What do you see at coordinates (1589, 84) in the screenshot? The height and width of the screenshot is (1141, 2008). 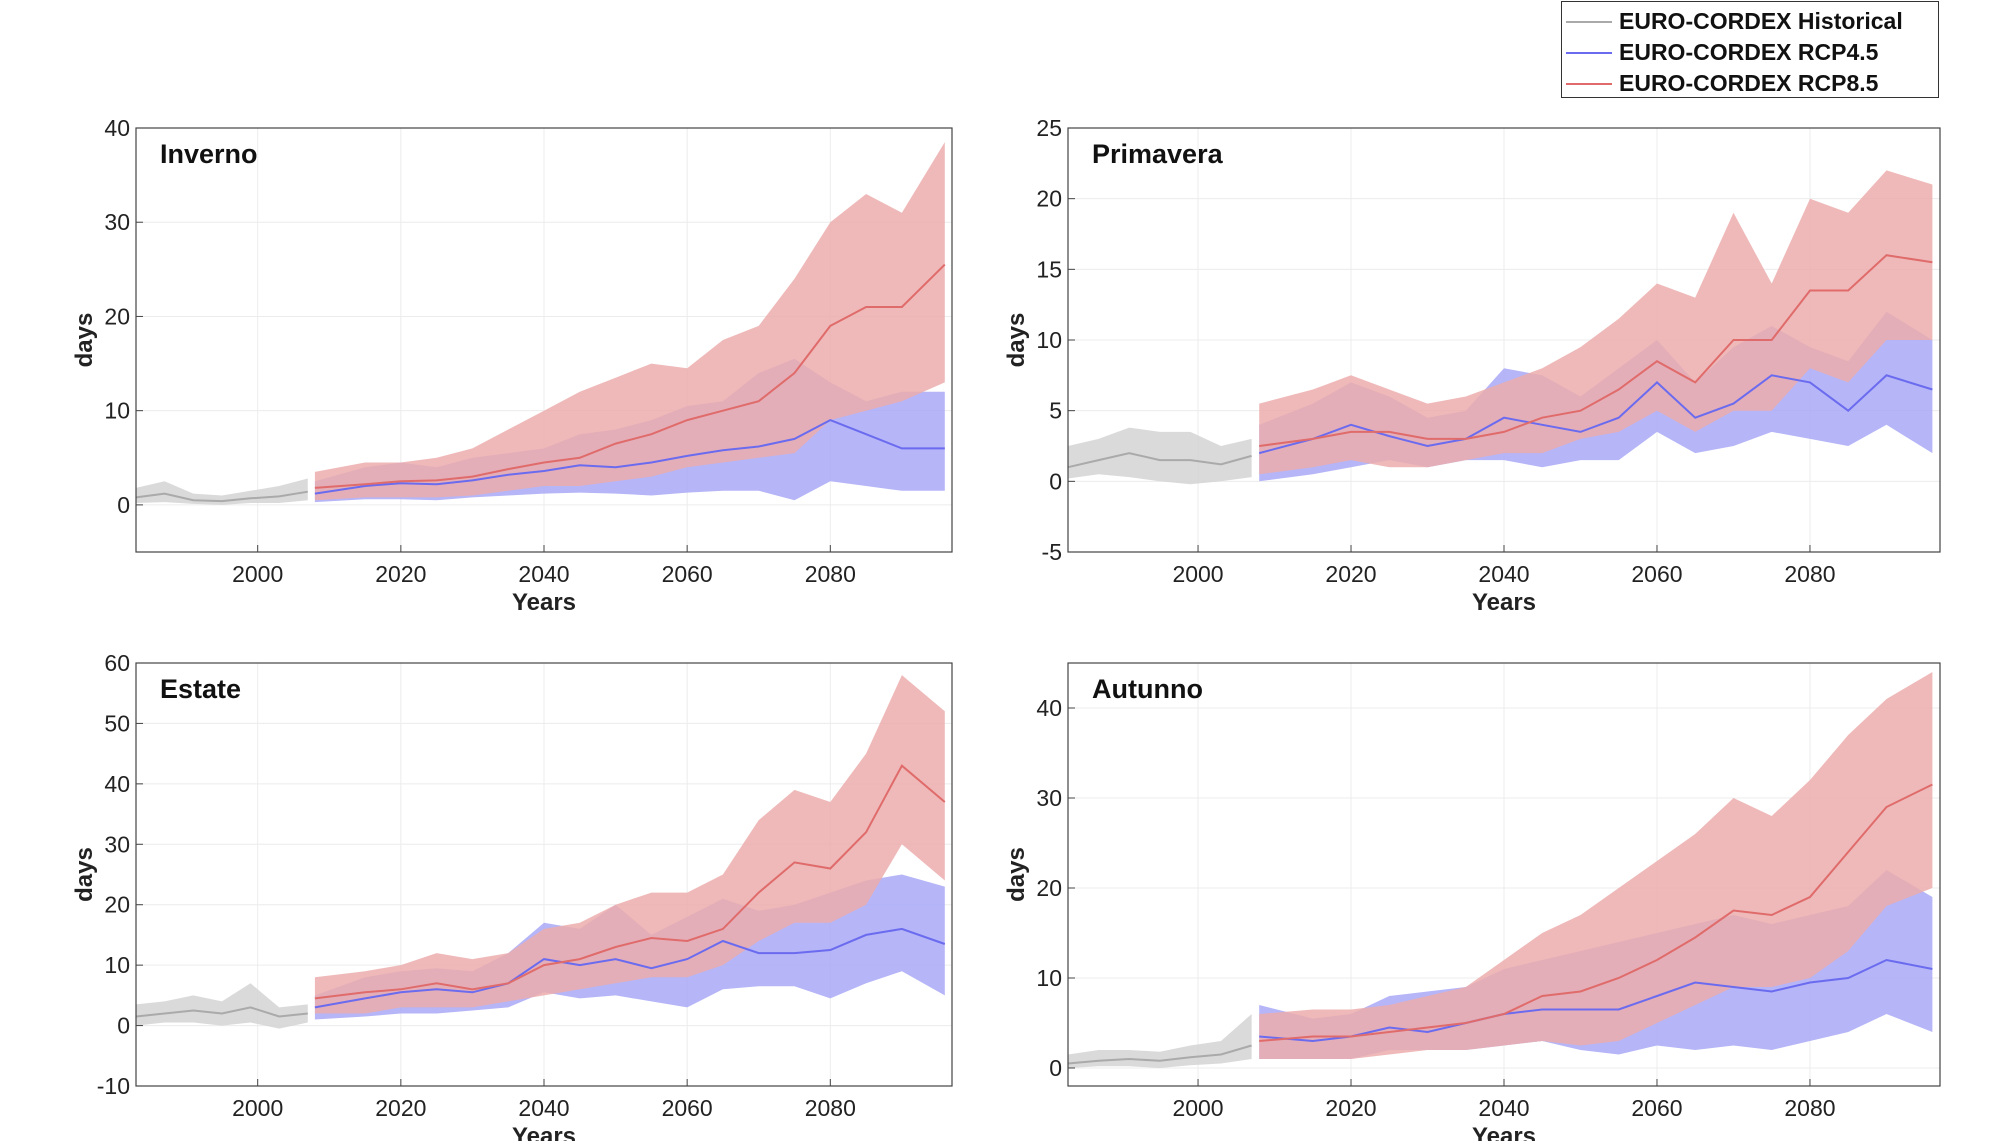 I see `legend-swatch-rcp85` at bounding box center [1589, 84].